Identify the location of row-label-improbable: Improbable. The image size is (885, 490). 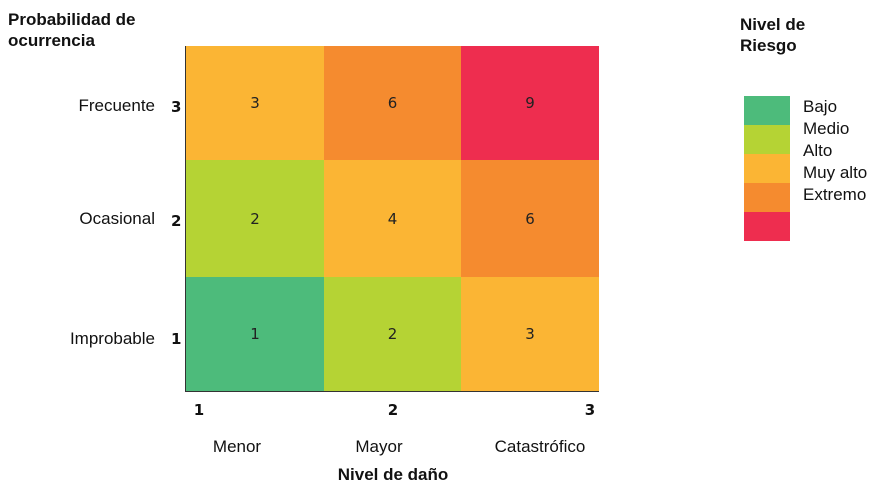
(112, 338).